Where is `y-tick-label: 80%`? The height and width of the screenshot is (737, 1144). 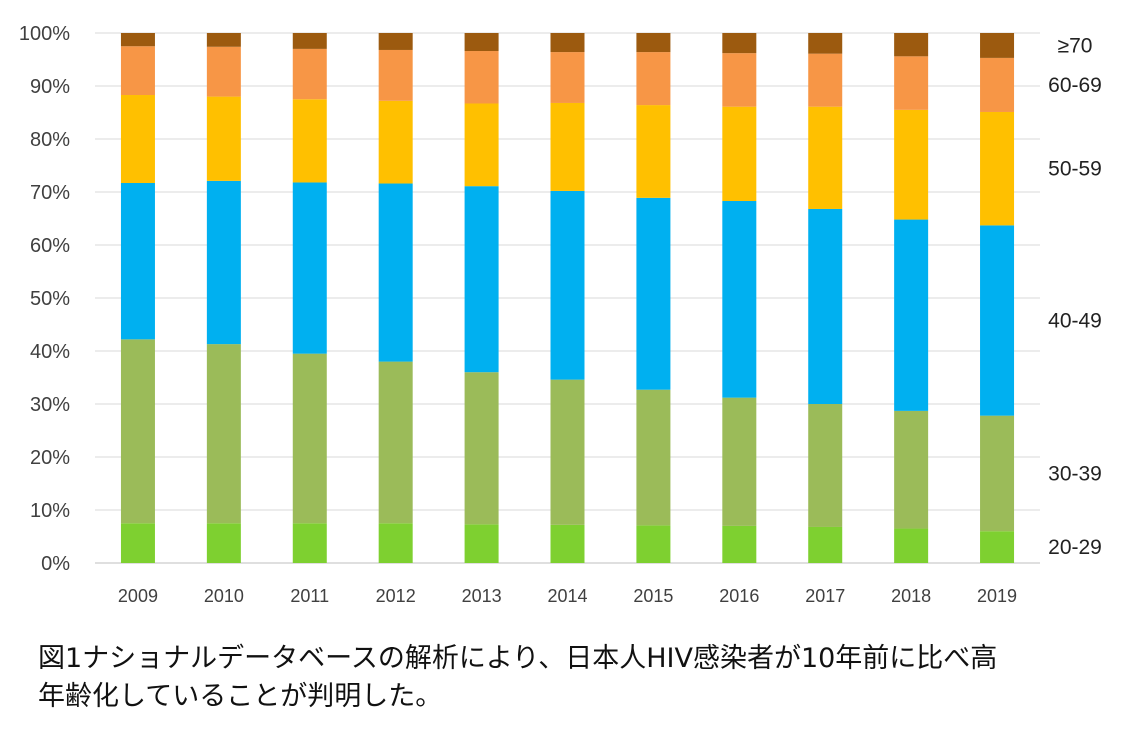
y-tick-label: 80% is located at coordinates (50, 140).